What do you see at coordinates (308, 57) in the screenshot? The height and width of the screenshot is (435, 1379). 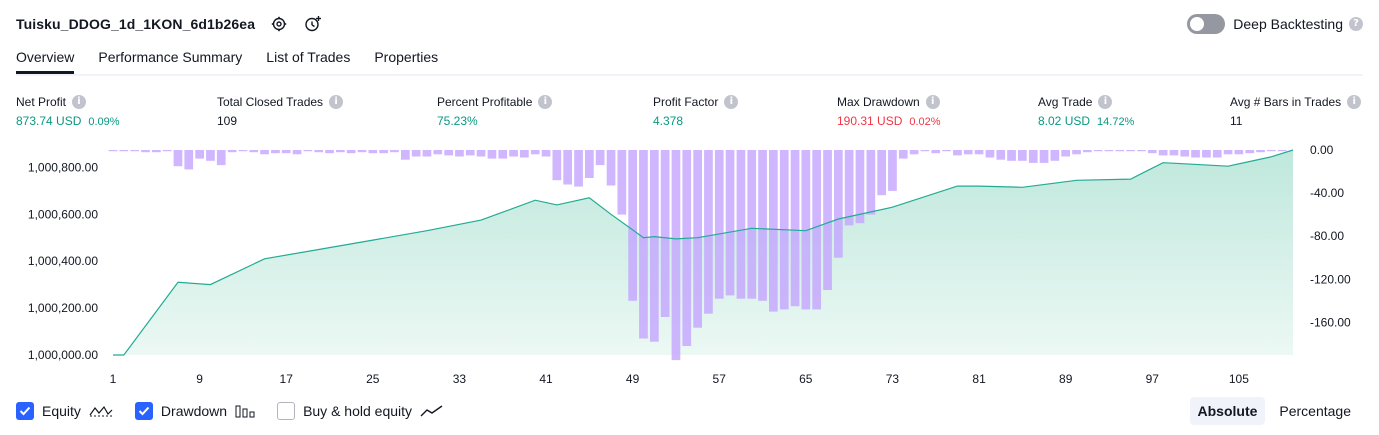 I see `tab-list-of-trades: List of Trades` at bounding box center [308, 57].